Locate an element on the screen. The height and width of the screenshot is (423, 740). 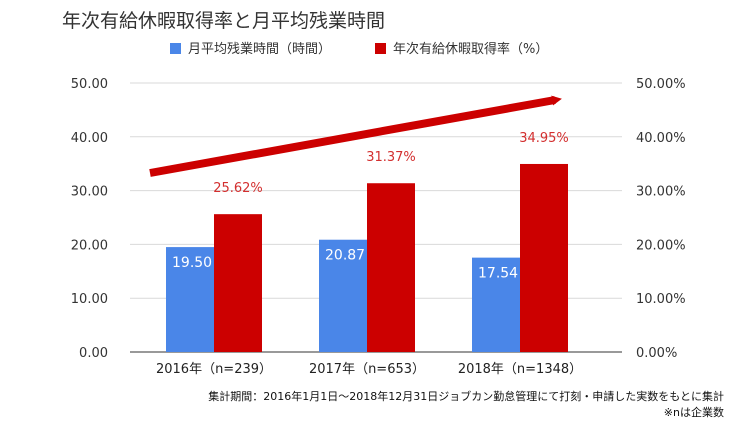
y-tick-left: 20.00 is located at coordinates (89, 245).